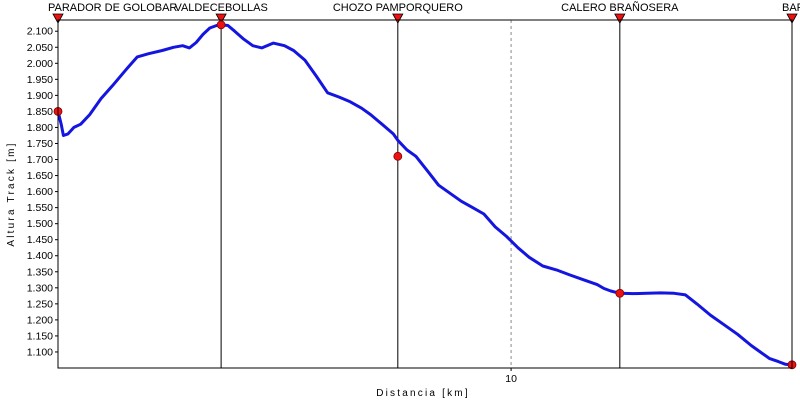 The width and height of the screenshot is (800, 401). I want to click on y-tick-label: 2.100, so click(40, 32).